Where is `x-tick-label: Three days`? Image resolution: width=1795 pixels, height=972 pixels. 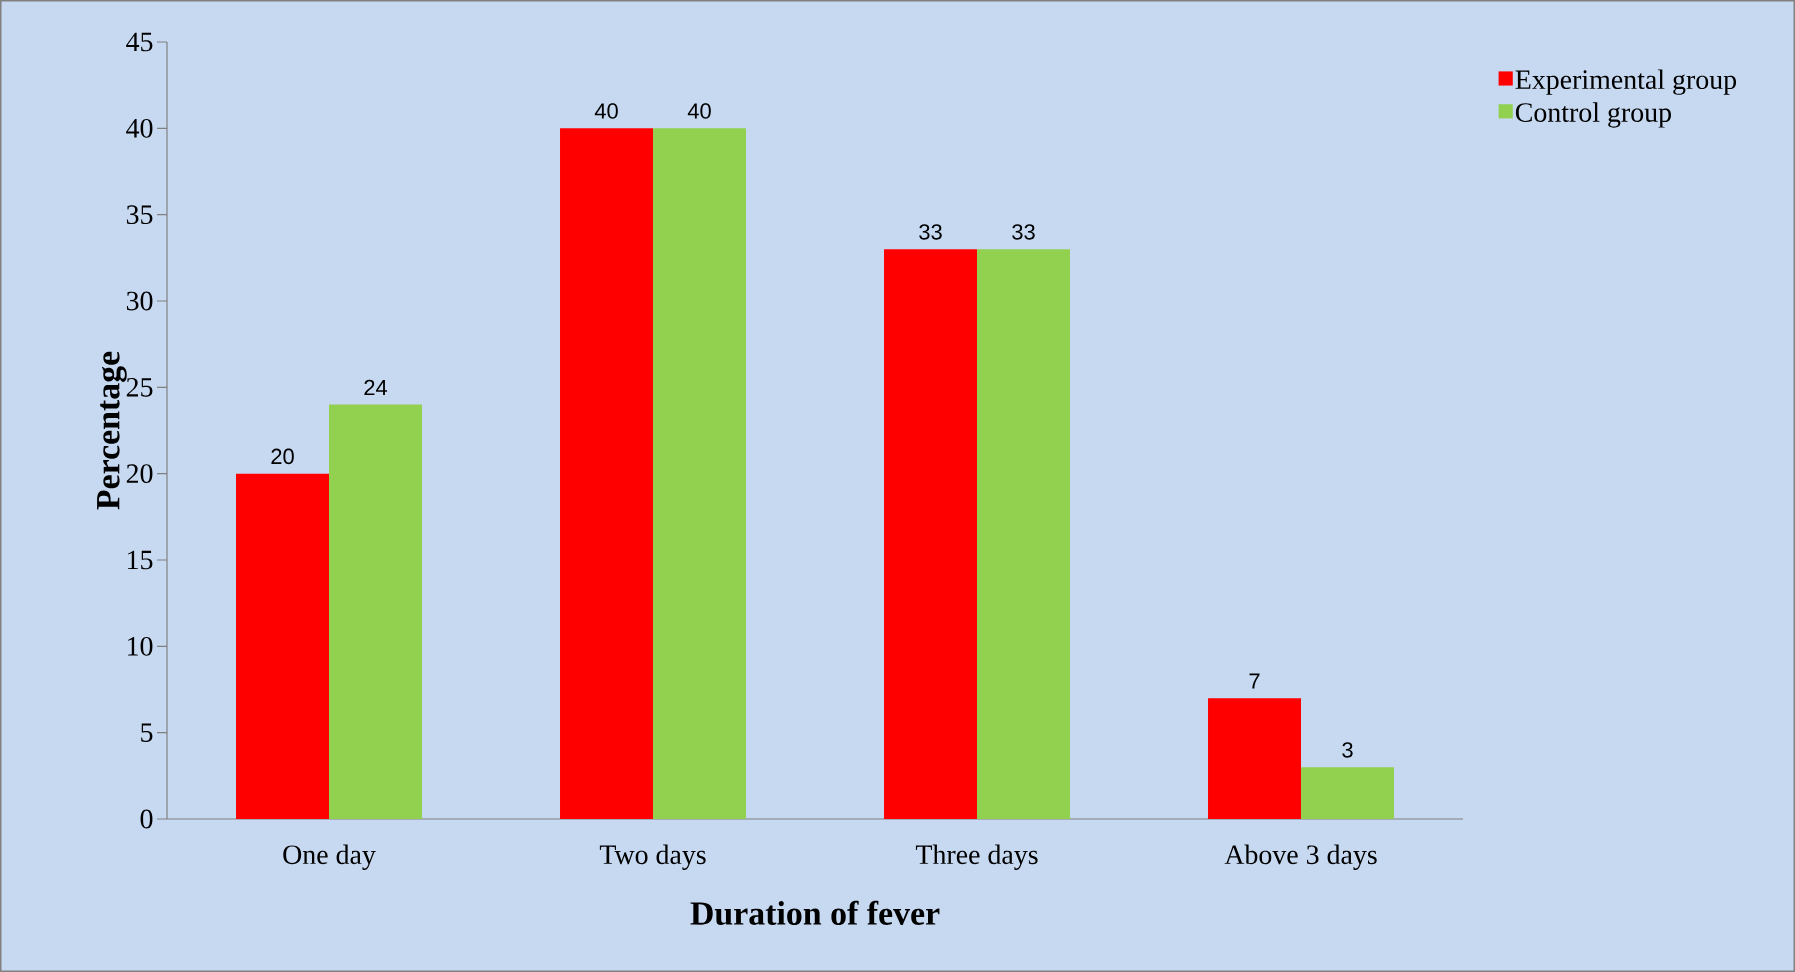
x-tick-label: Three days is located at coordinates (976, 857).